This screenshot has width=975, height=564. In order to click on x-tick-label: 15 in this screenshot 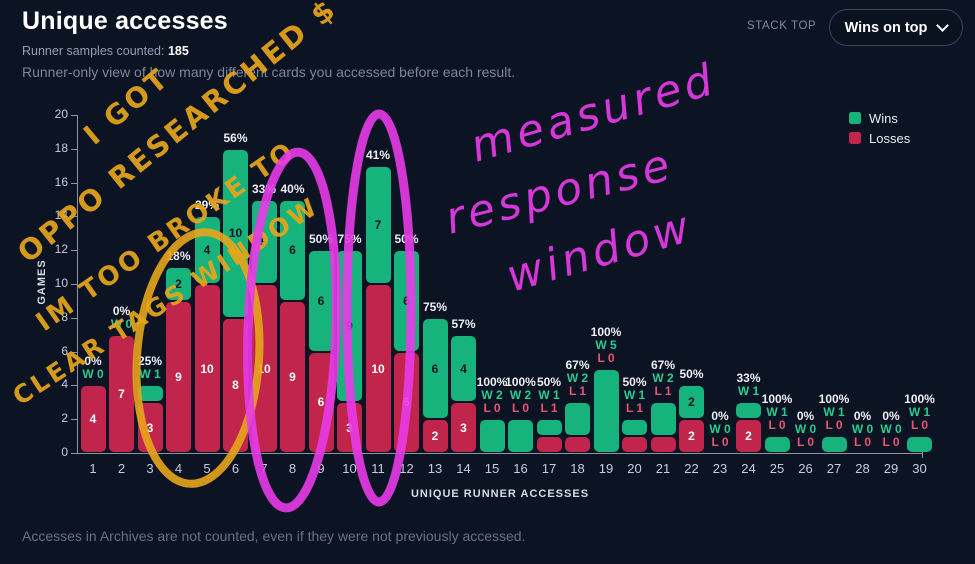, I will do `click(492, 468)`.